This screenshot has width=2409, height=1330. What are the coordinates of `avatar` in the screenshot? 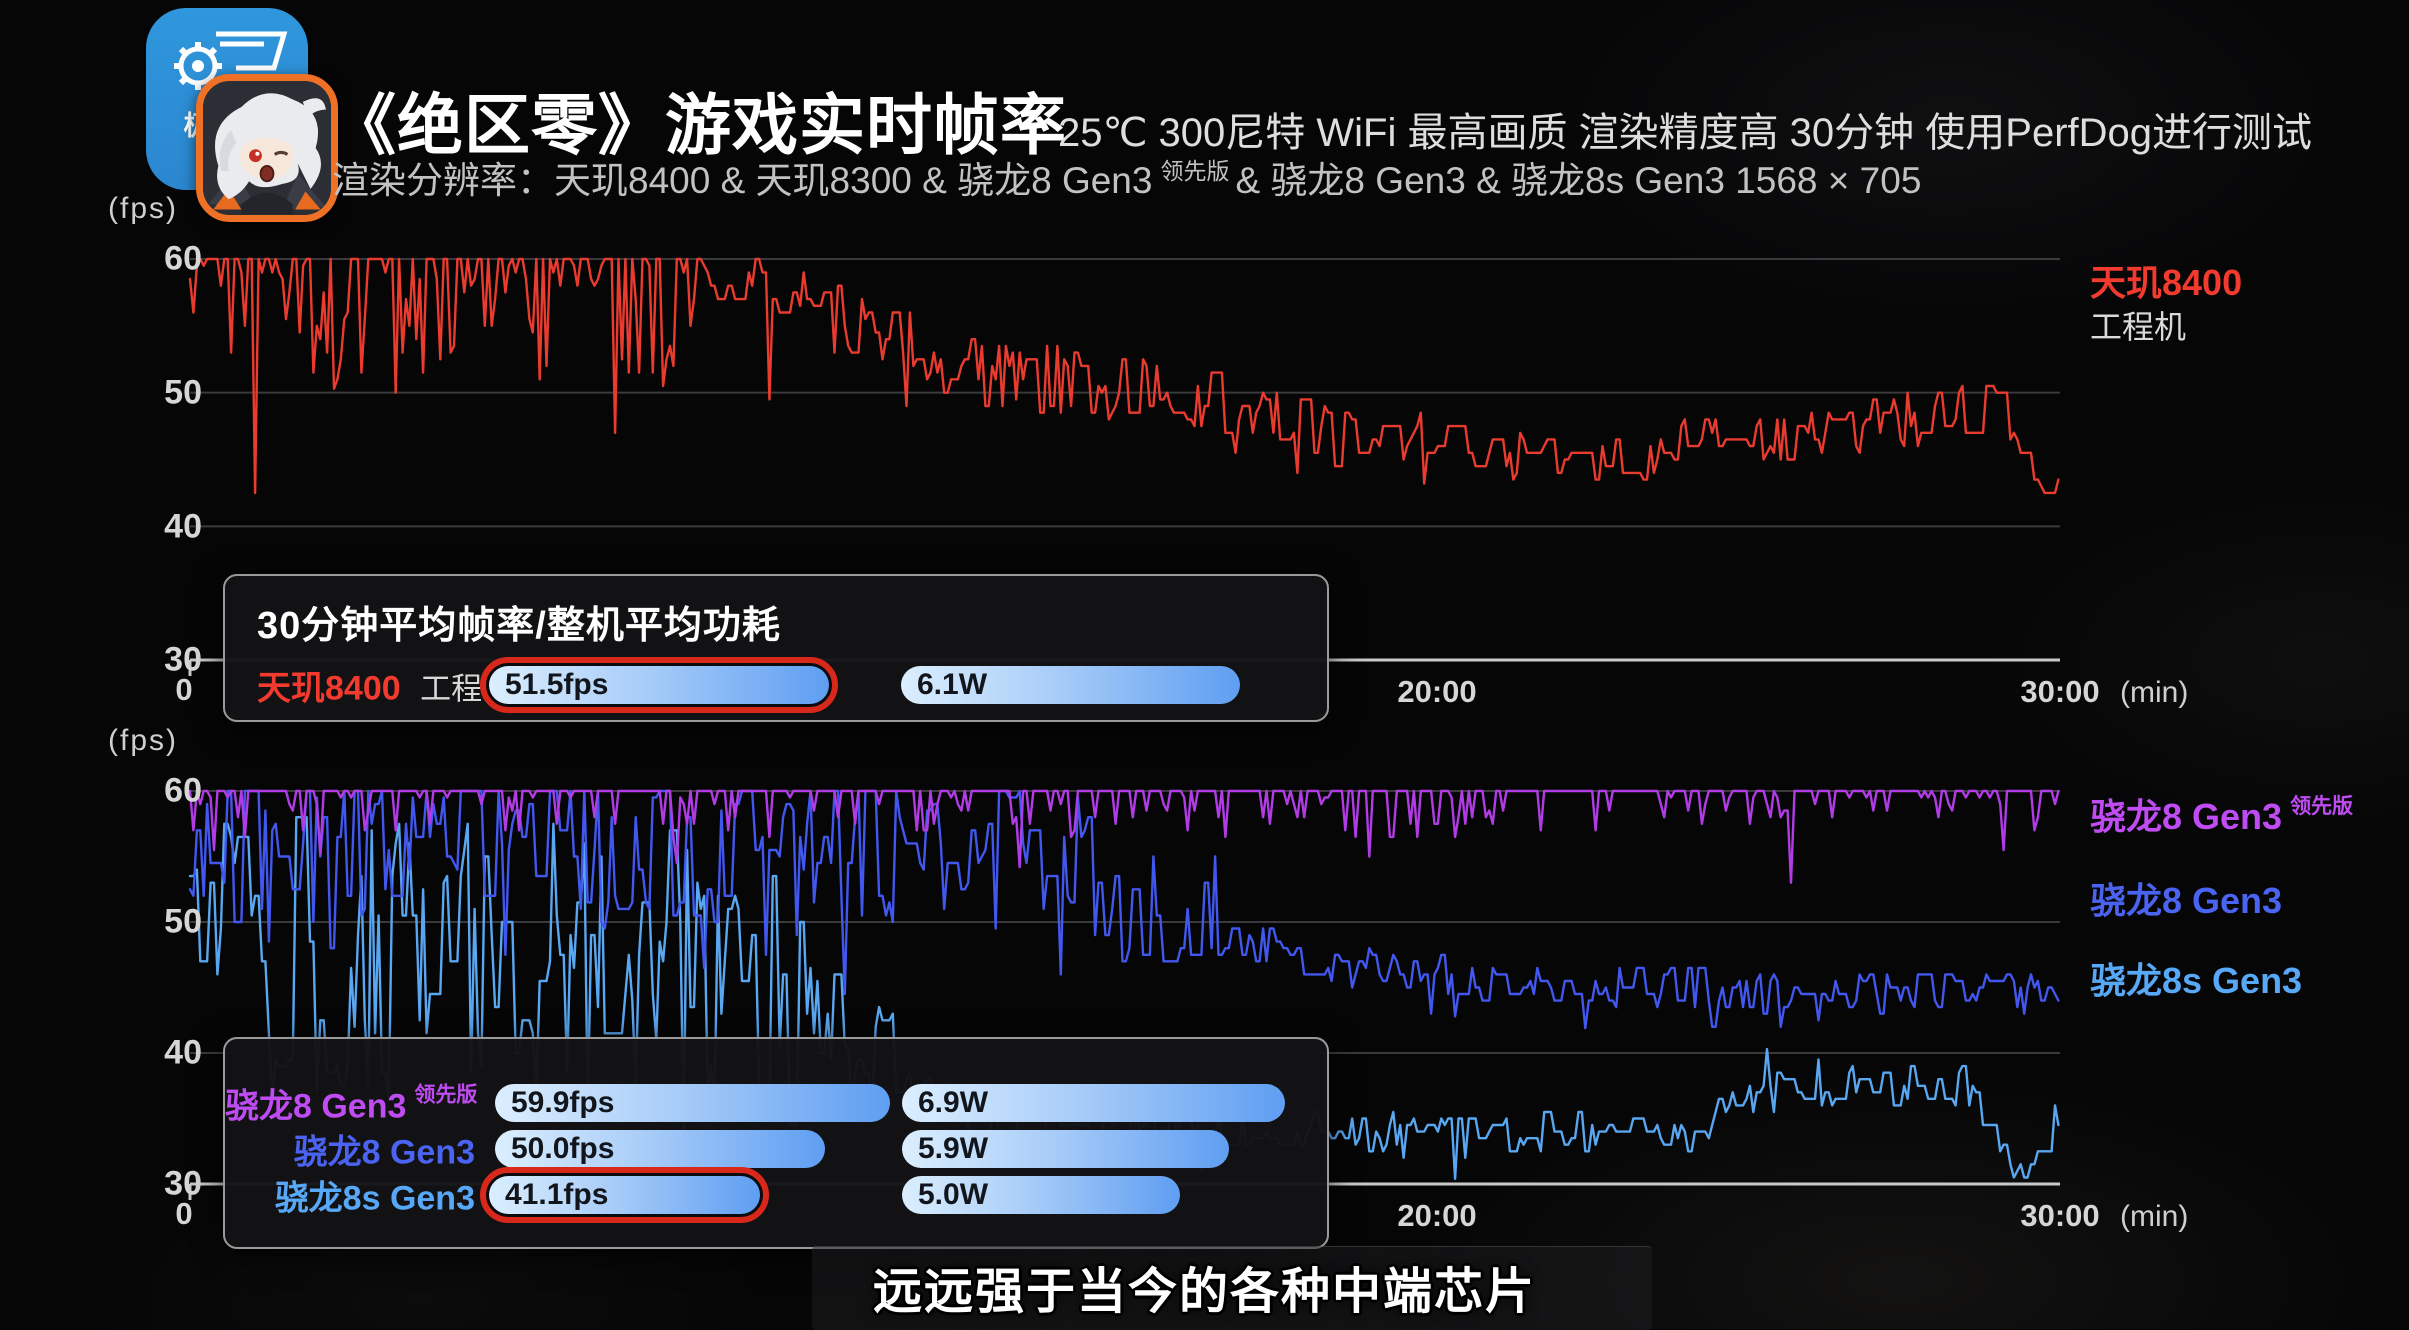 It's located at (267, 148).